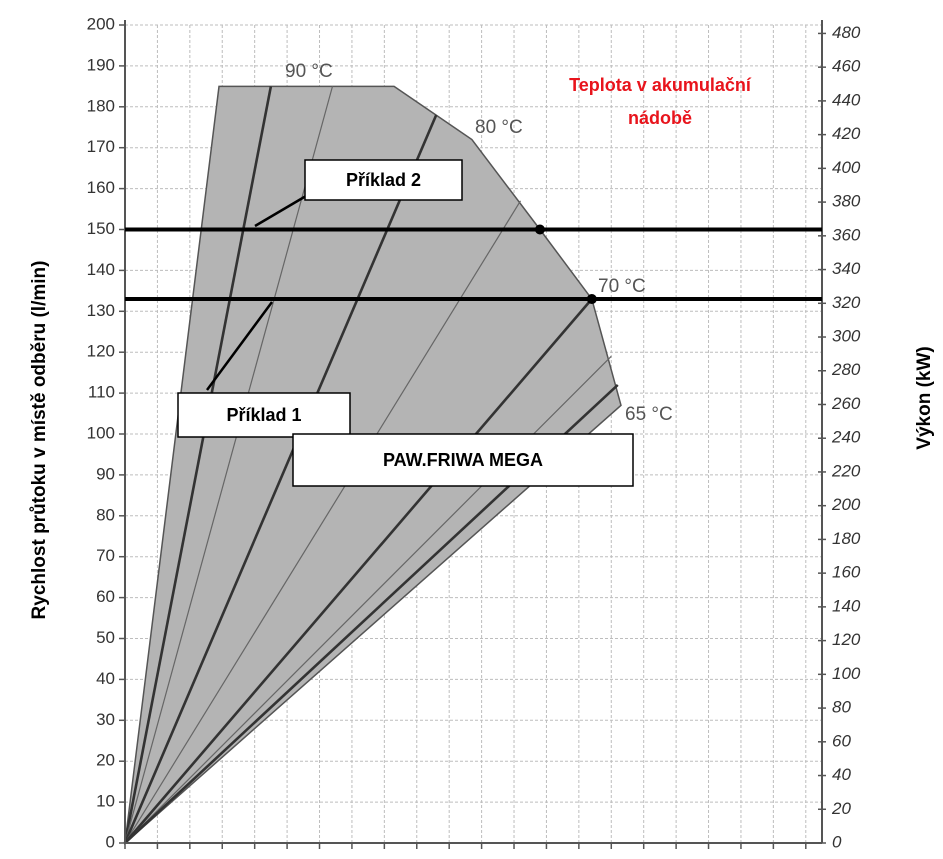 Image resolution: width=943 pixels, height=859 pixels. Describe the element at coordinates (105, 637) in the screenshot. I see `y-tick-label: 50` at that location.